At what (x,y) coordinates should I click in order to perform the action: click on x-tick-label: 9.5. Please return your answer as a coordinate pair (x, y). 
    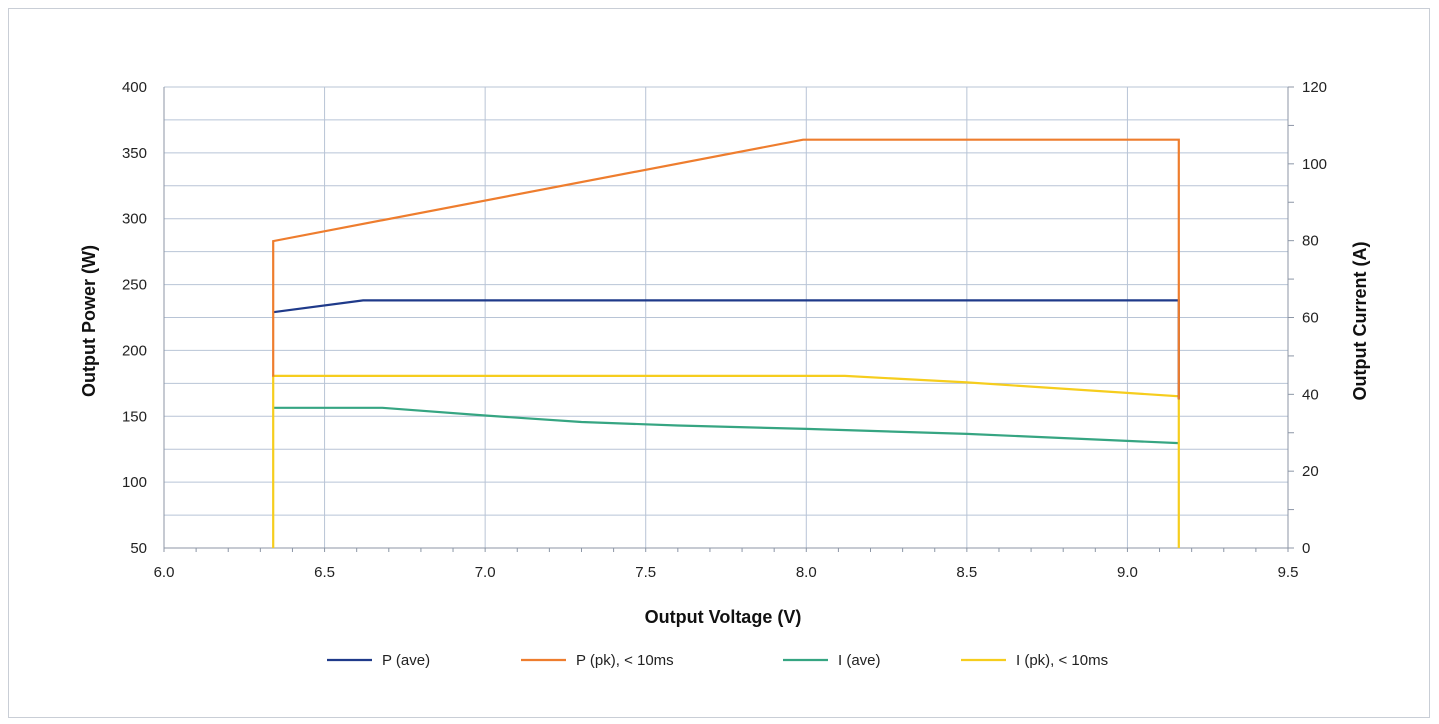
    Looking at the image, I should click on (1288, 572).